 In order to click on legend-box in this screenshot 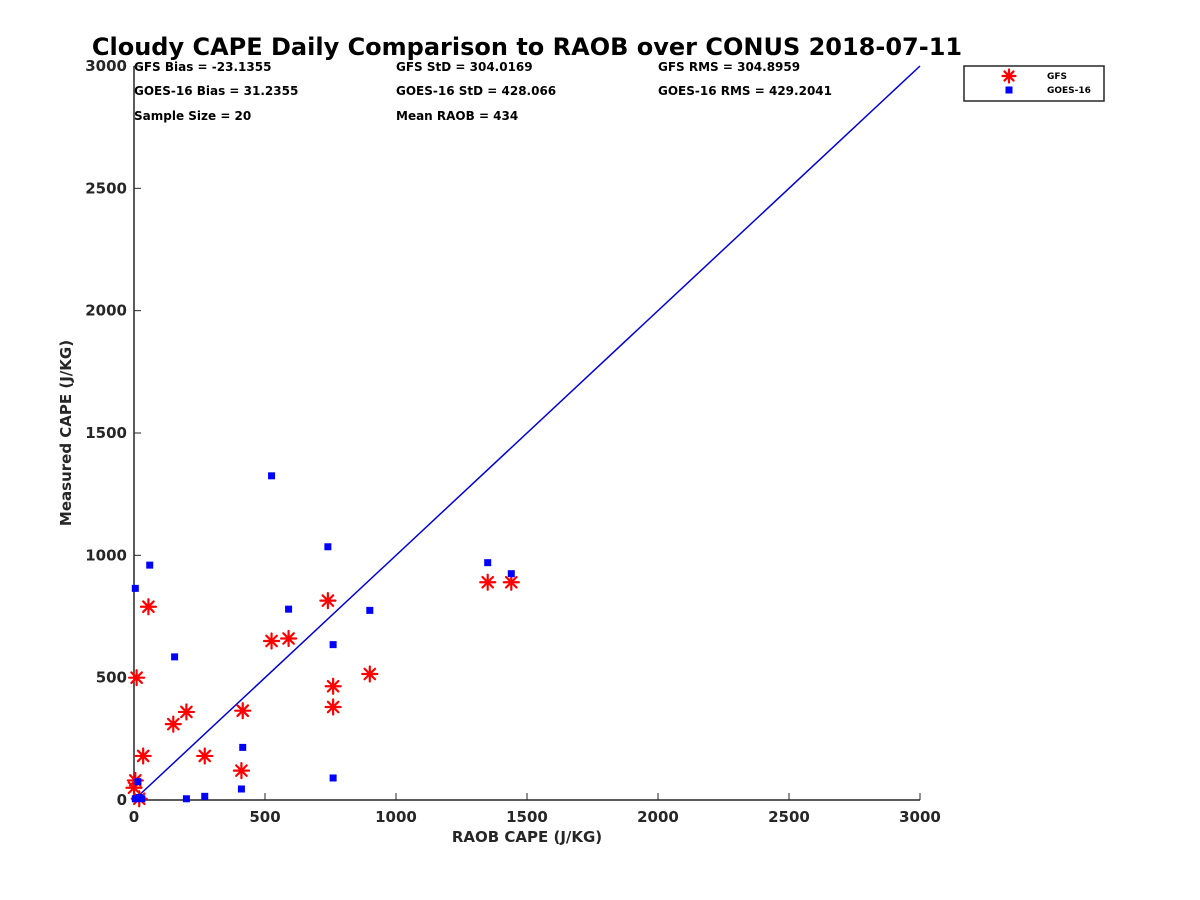, I will do `click(1034, 83)`.